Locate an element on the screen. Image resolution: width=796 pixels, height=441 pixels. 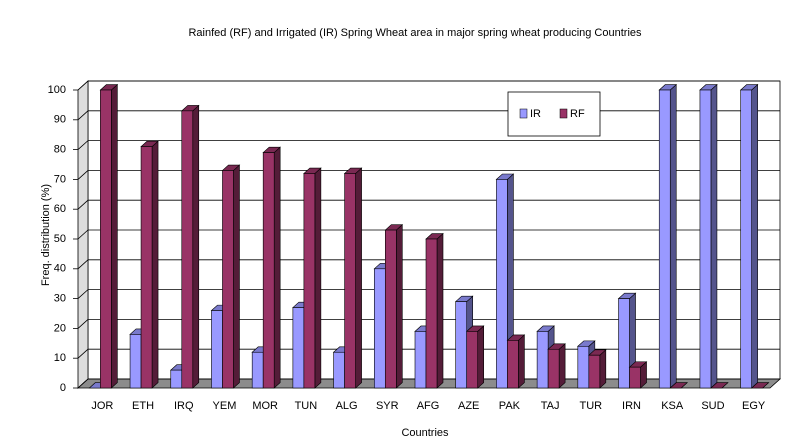
y-tick-label: 30 is located at coordinates (60, 299).